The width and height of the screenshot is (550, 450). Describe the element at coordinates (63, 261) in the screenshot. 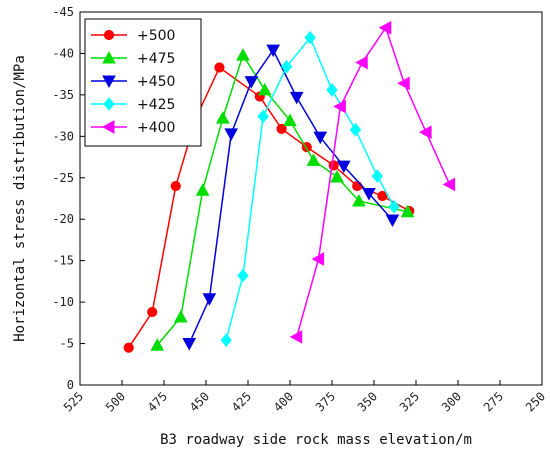

I see `y-tick-label: -15` at that location.